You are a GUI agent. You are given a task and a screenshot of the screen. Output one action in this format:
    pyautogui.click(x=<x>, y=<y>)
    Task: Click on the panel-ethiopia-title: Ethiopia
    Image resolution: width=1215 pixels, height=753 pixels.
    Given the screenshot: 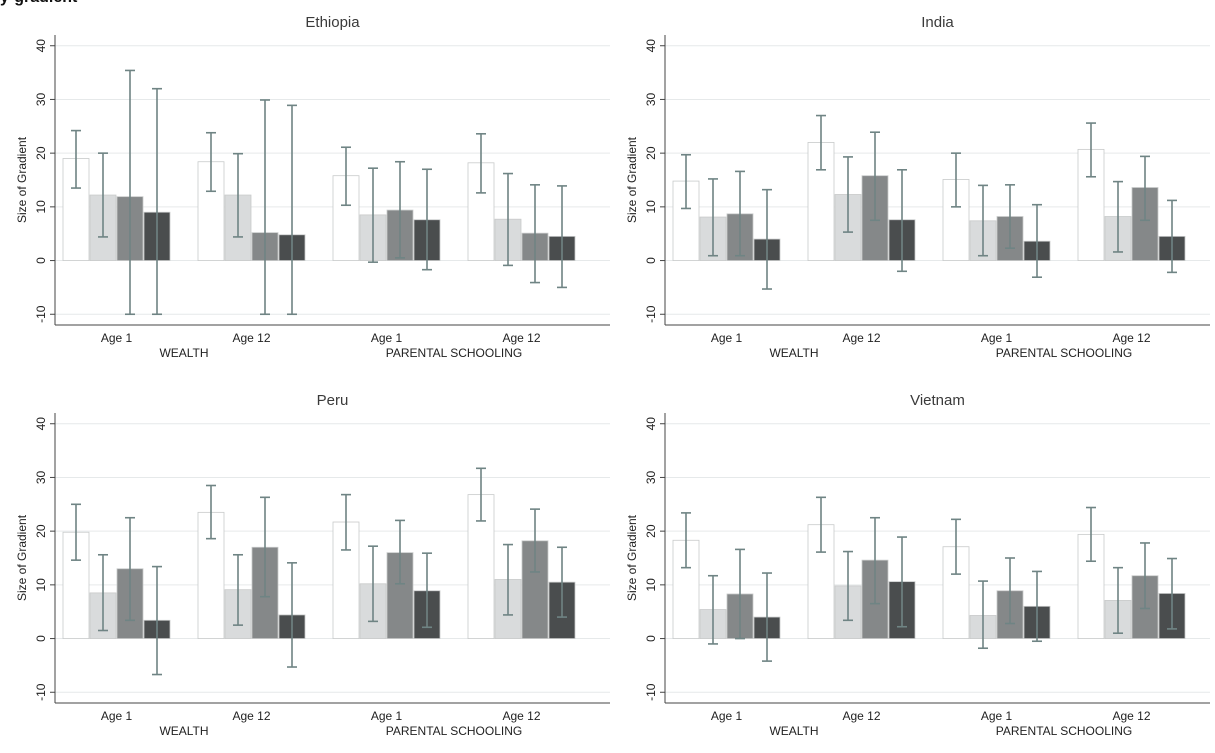 What is the action you would take?
    pyautogui.click(x=332, y=22)
    